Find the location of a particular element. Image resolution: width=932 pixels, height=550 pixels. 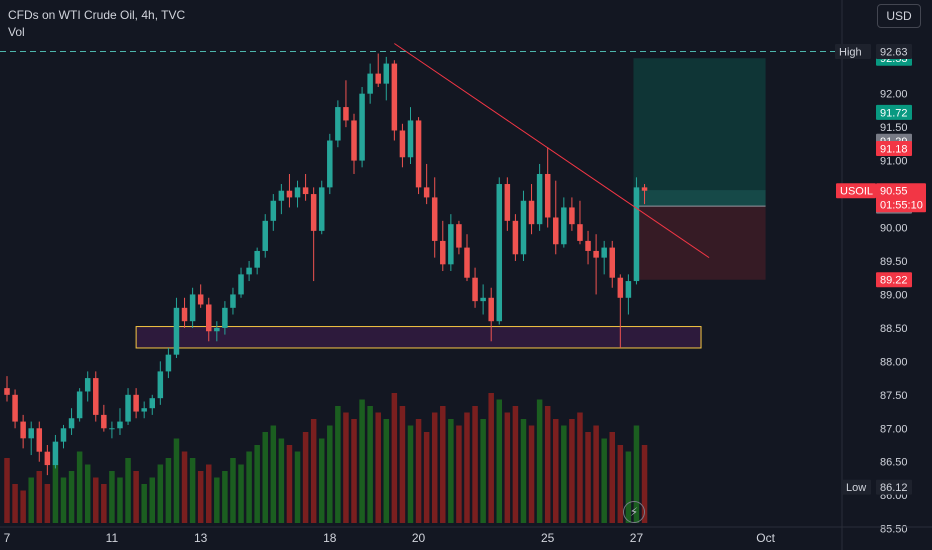

low-price-tag-label-bg is located at coordinates (856, 487).